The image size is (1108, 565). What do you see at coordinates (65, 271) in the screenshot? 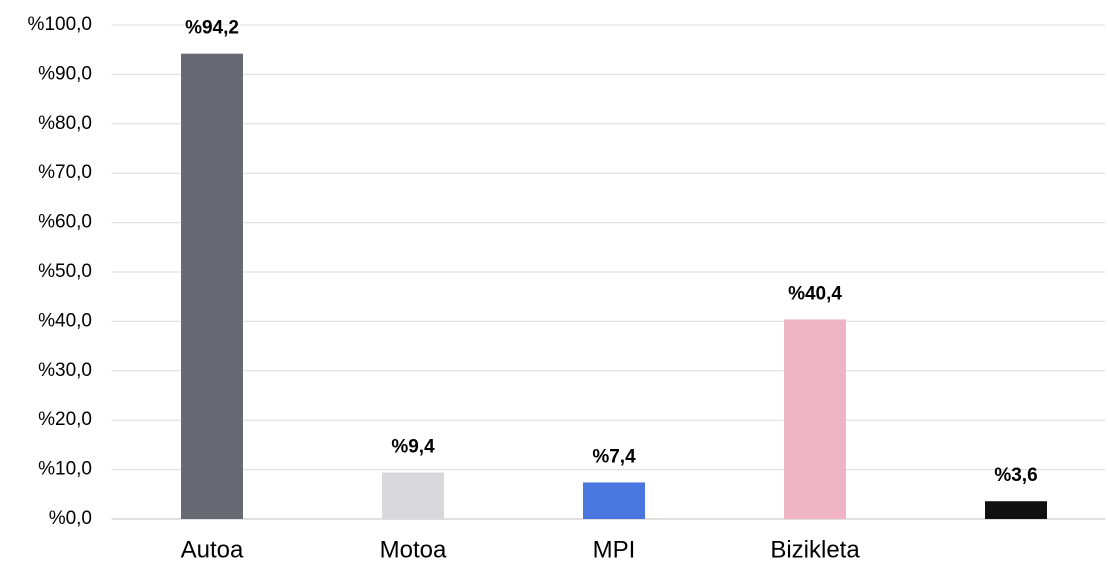
I see `y-tick-label: %50,0` at bounding box center [65, 271].